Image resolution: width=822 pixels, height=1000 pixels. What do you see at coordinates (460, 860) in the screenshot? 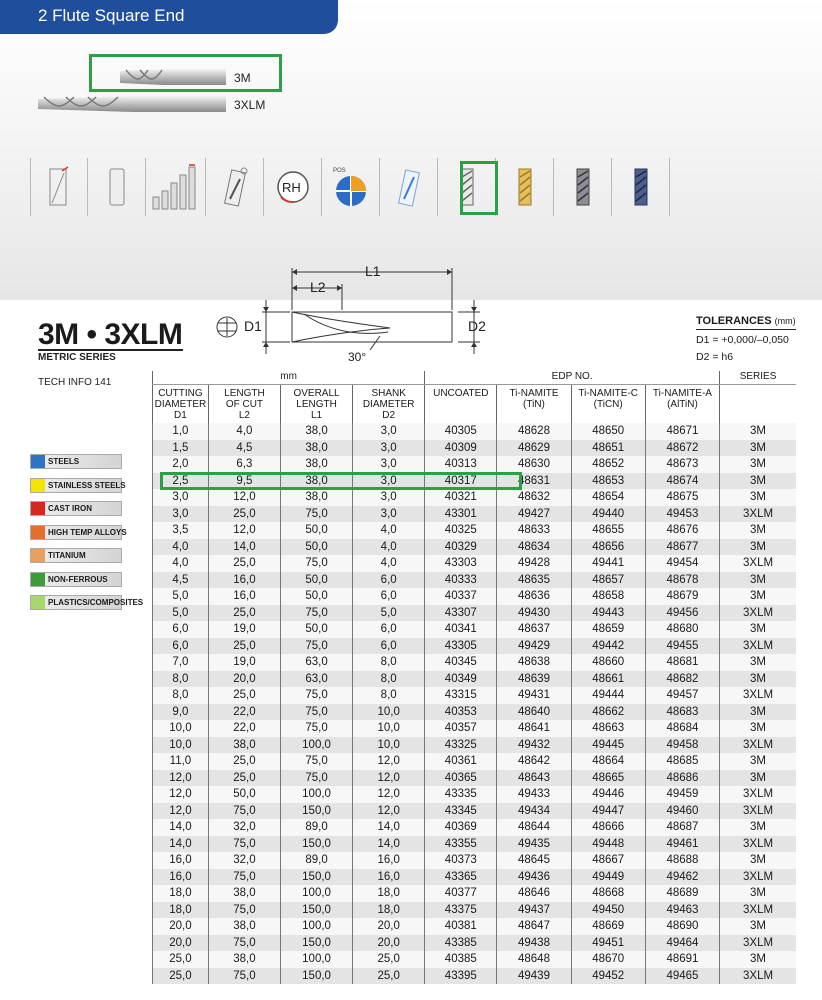
I see `table-cell: 40373` at bounding box center [460, 860].